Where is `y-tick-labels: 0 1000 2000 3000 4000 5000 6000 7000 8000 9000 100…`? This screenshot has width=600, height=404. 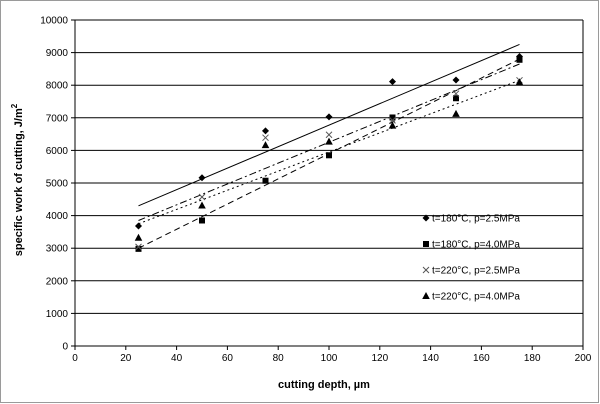 y-tick-labels: 0 1000 2000 3000 4000 5000 6000 7000 8000 9000 100… is located at coordinates (54, 184).